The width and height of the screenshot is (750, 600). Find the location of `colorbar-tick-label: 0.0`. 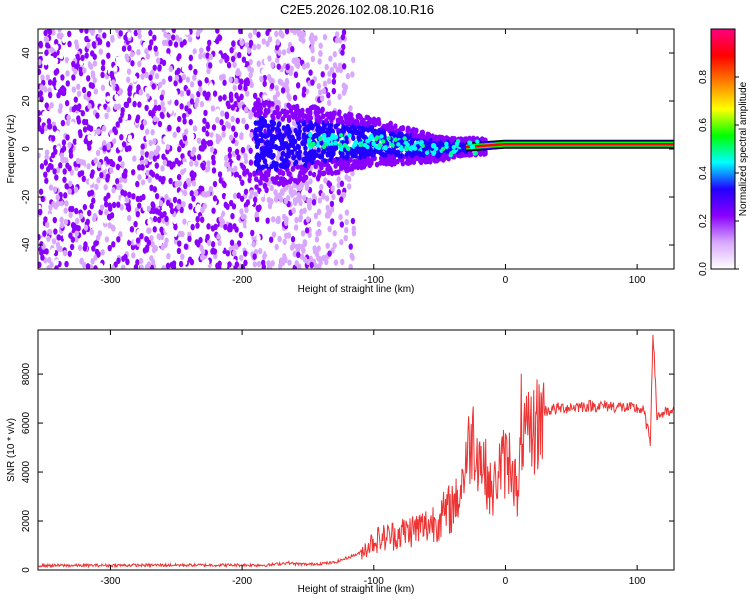

colorbar-tick-label: 0.0 is located at coordinates (703, 269).